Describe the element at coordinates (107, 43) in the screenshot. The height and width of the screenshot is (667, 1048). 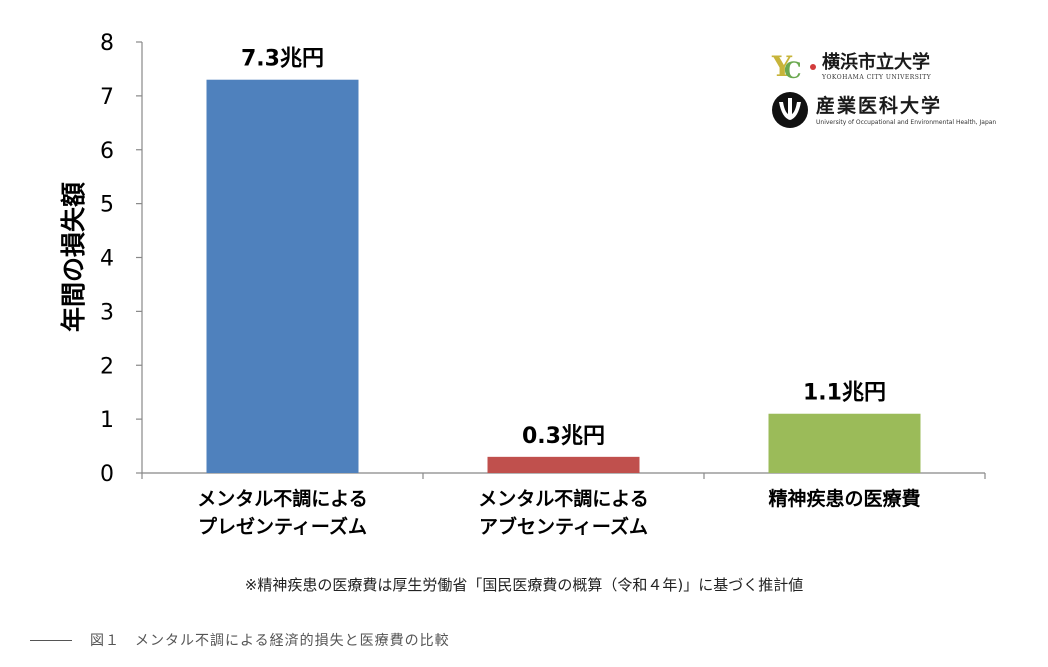
I see `y-tick-label: 8` at that location.